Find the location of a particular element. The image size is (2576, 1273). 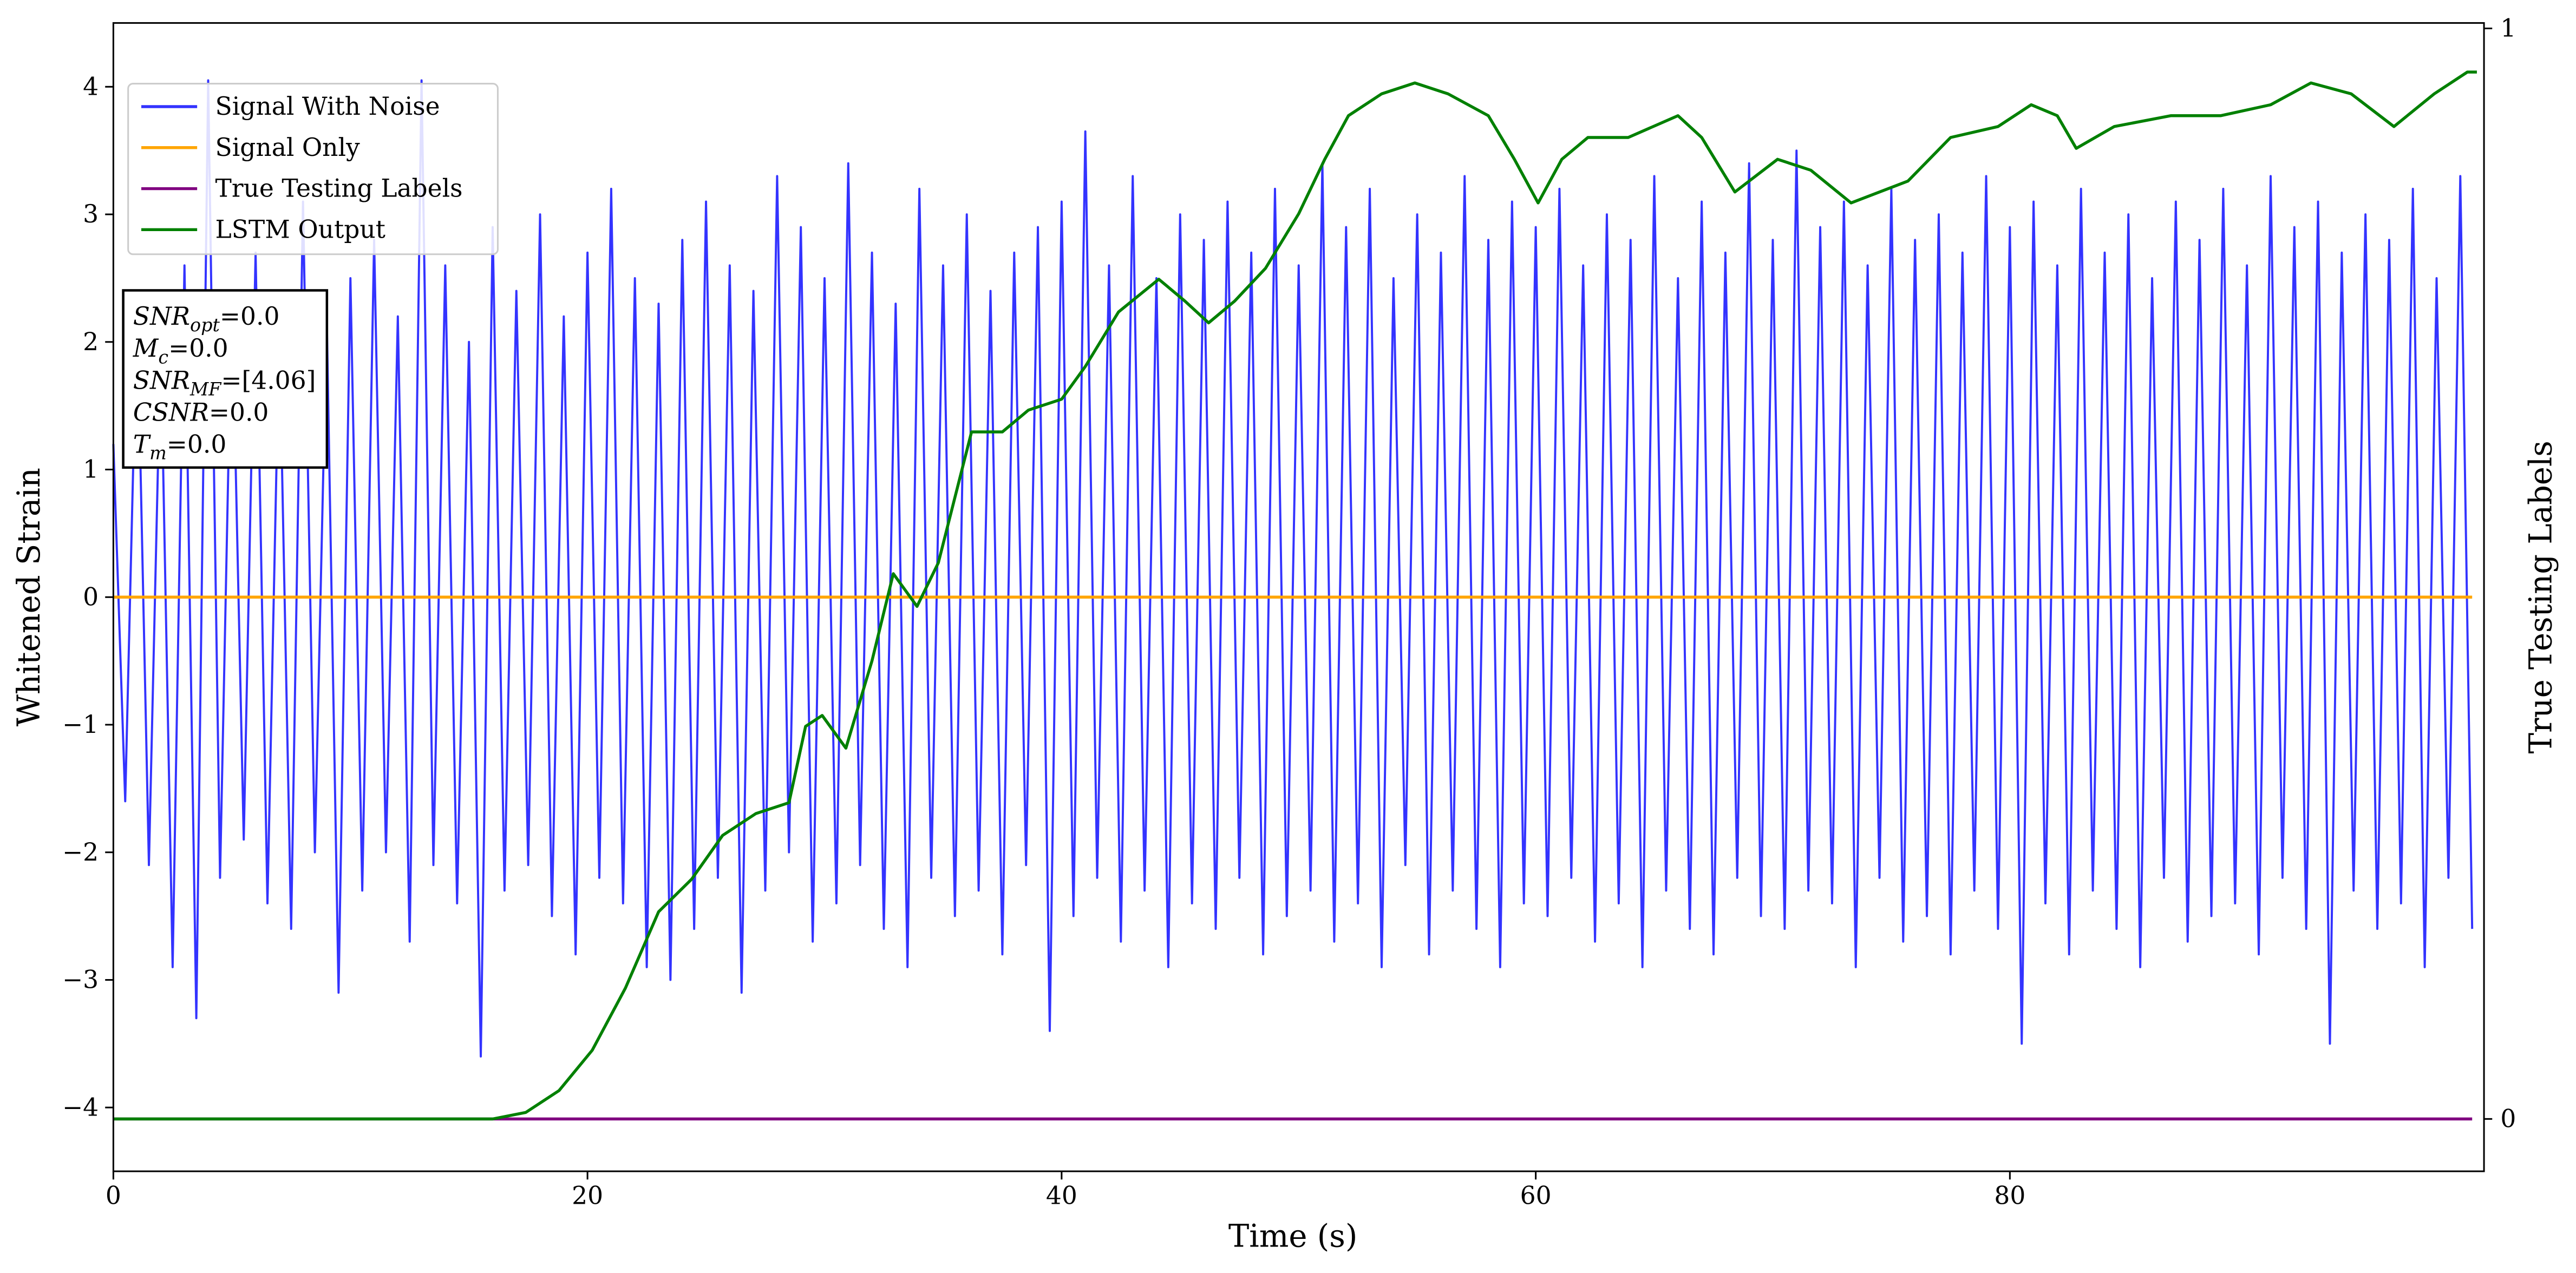

y-tick-label: −4 is located at coordinates (80, 1107).